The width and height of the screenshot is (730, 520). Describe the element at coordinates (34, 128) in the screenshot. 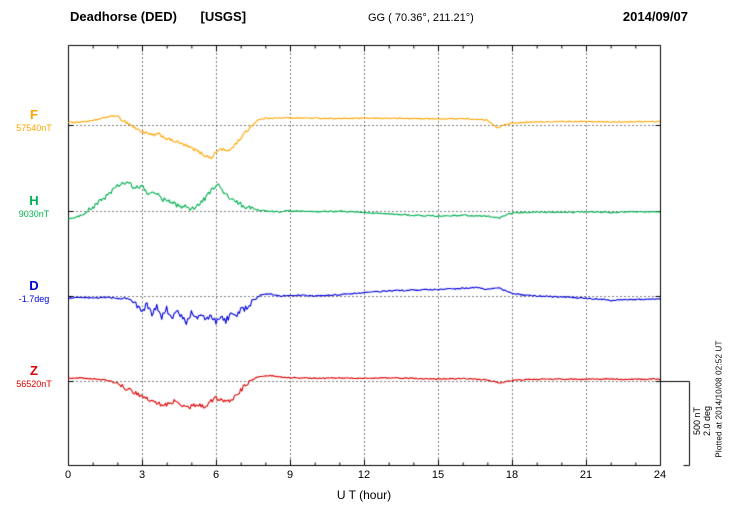

I see `trace-reference-F: 57540nT` at that location.